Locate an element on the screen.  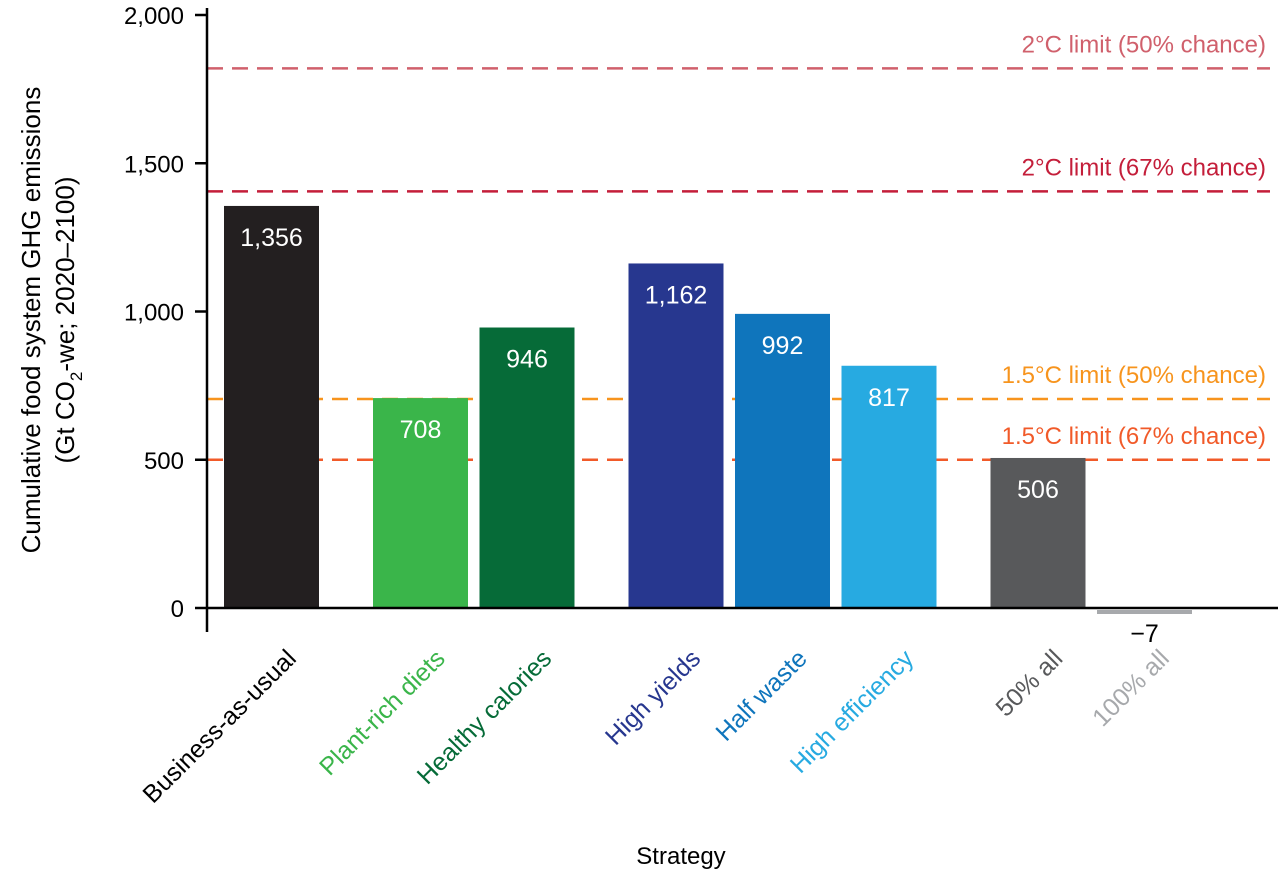
reference-line-label: 1.5°C limit (50% chance) is located at coordinates (1134, 375).